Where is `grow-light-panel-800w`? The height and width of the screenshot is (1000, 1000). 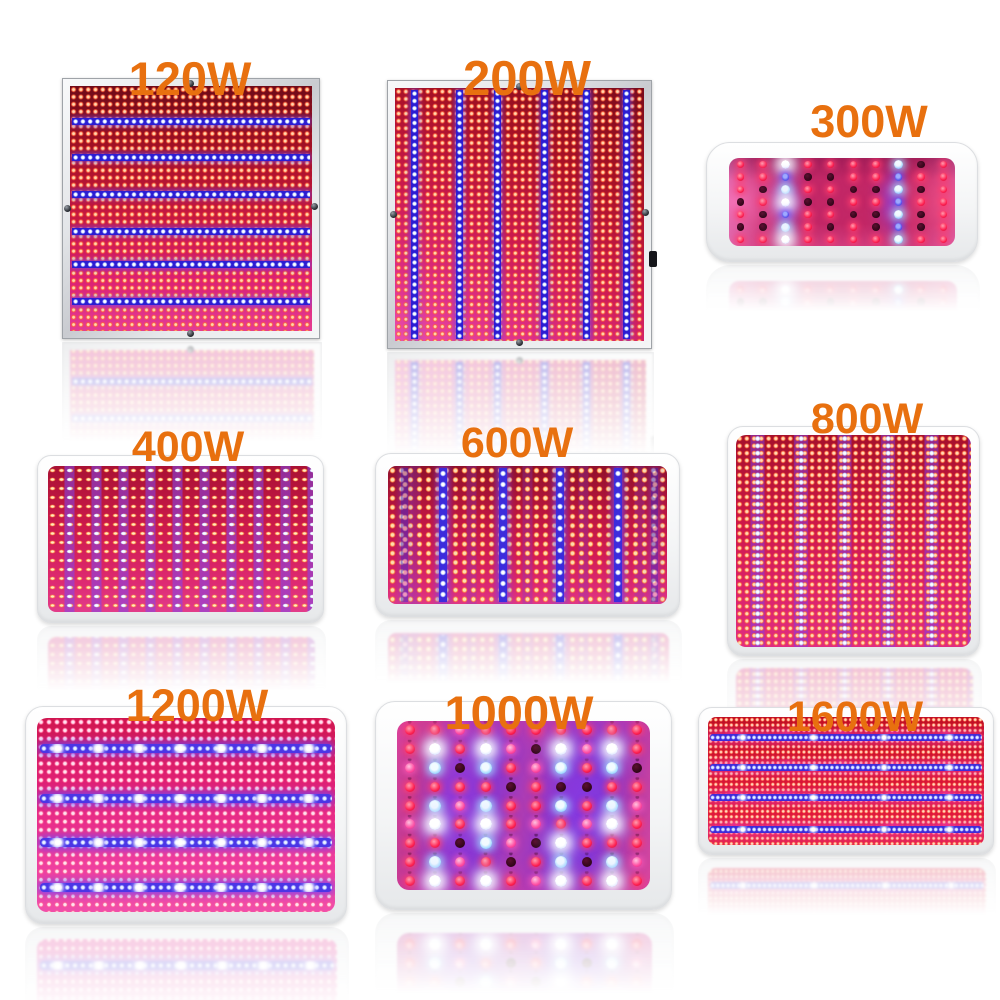 grow-light-panel-800w is located at coordinates (853, 541).